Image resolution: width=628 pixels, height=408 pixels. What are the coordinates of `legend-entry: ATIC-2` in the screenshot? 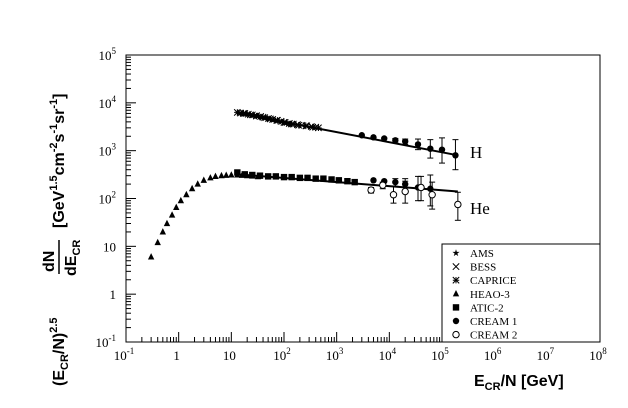 It's located at (478, 308).